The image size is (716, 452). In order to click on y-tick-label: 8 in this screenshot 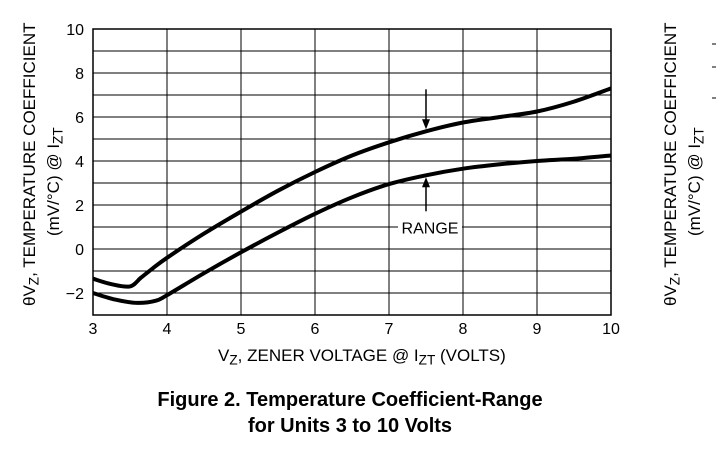, I will do `click(79, 74)`.